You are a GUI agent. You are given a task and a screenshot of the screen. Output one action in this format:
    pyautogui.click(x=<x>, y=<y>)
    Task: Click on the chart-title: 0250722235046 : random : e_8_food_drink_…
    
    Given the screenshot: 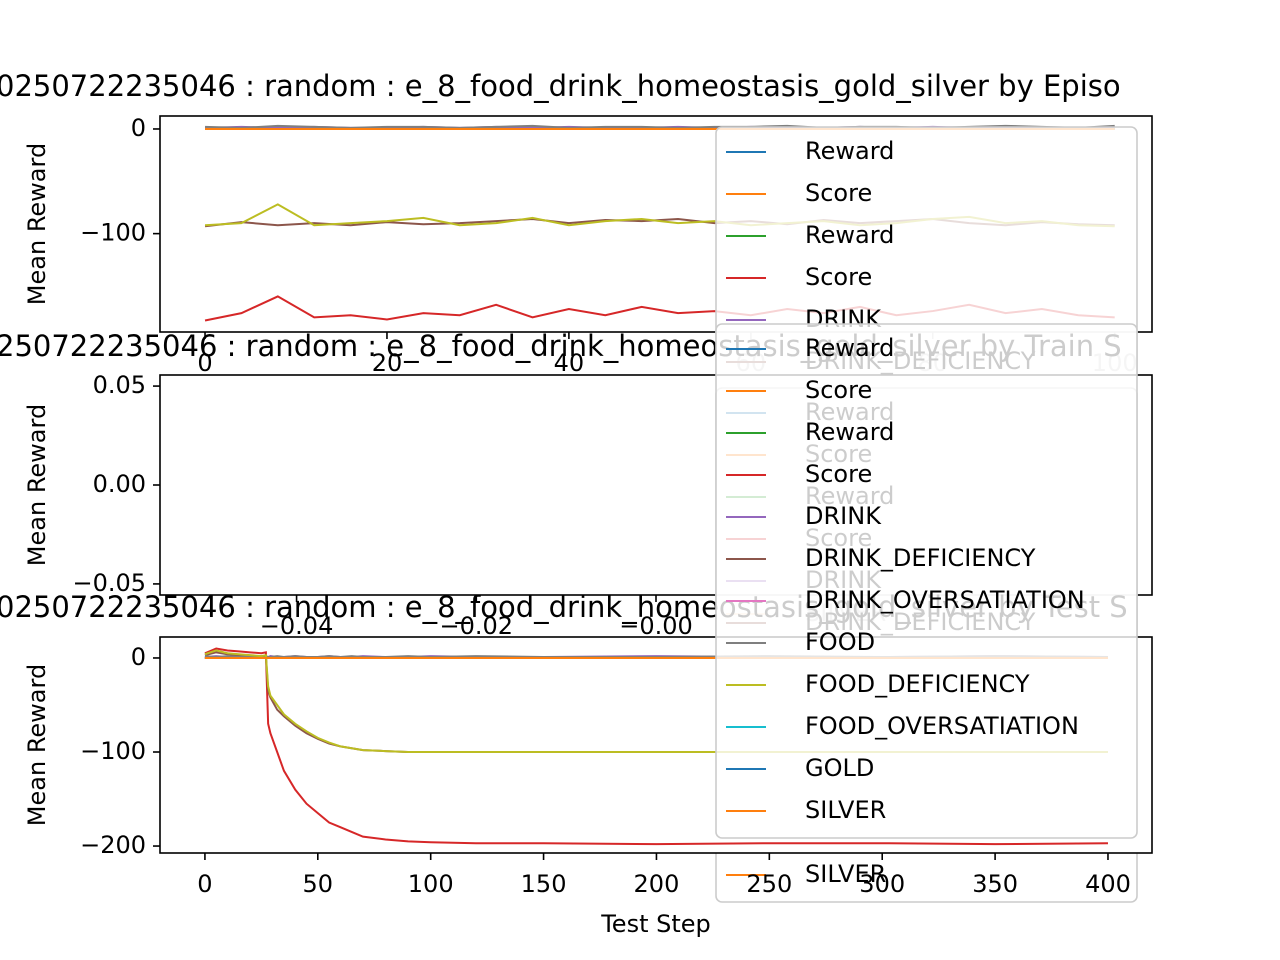 What is the action you would take?
    pyautogui.click(x=560, y=86)
    